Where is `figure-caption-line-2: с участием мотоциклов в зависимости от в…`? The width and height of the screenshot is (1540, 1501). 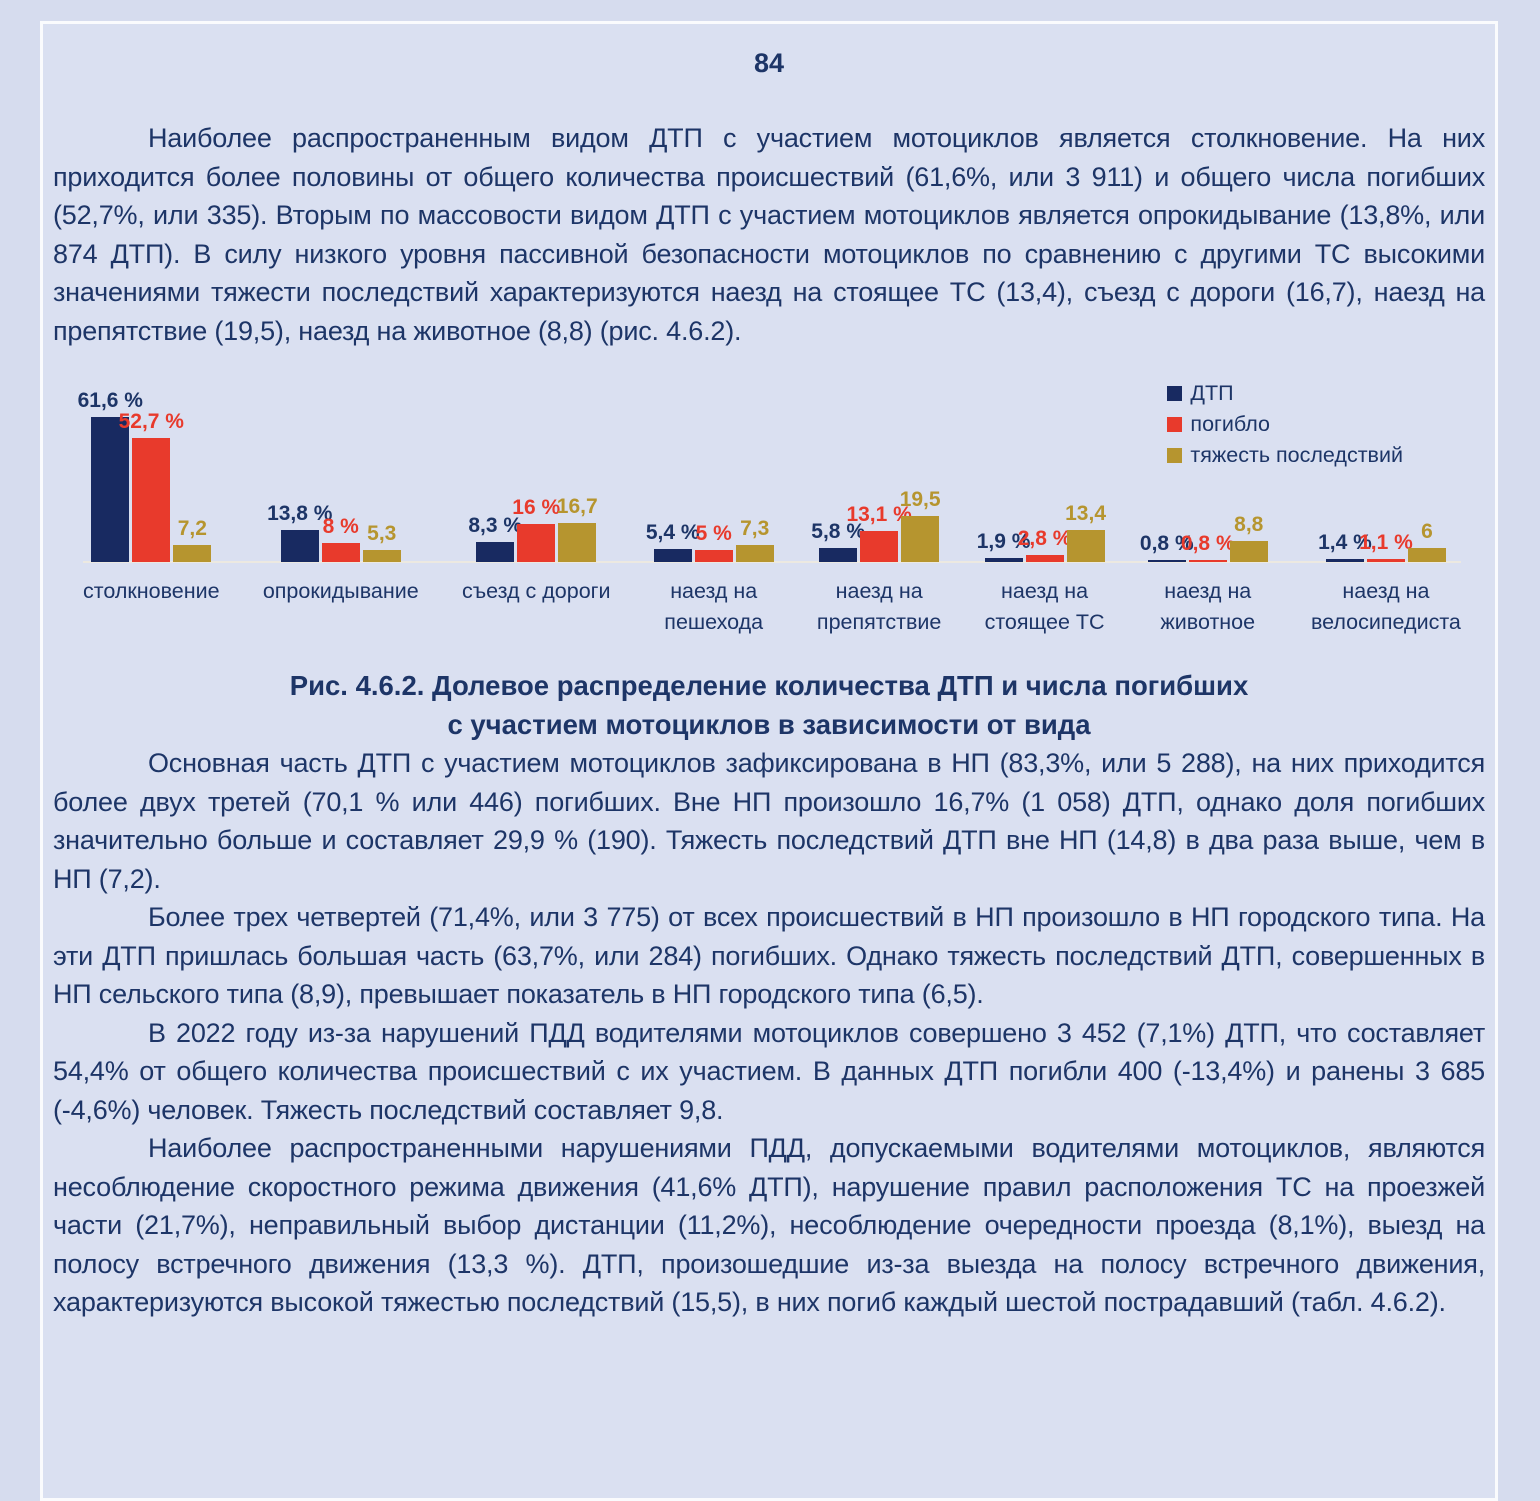 figure-caption-line-2: с участием мотоциклов в зависимости от в… is located at coordinates (769, 724).